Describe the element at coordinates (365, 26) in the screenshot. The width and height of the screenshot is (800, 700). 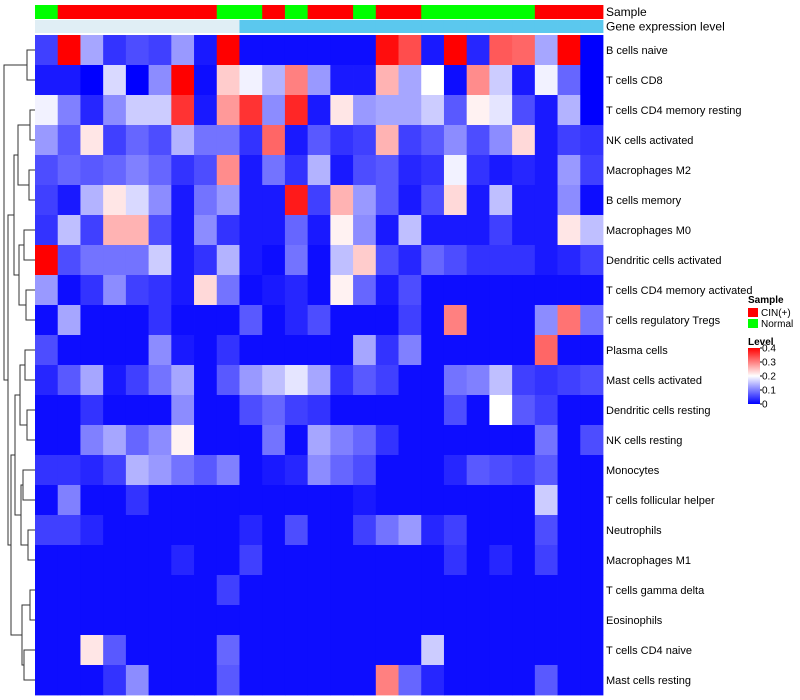
I see `expression-level-annotation-cell` at that location.